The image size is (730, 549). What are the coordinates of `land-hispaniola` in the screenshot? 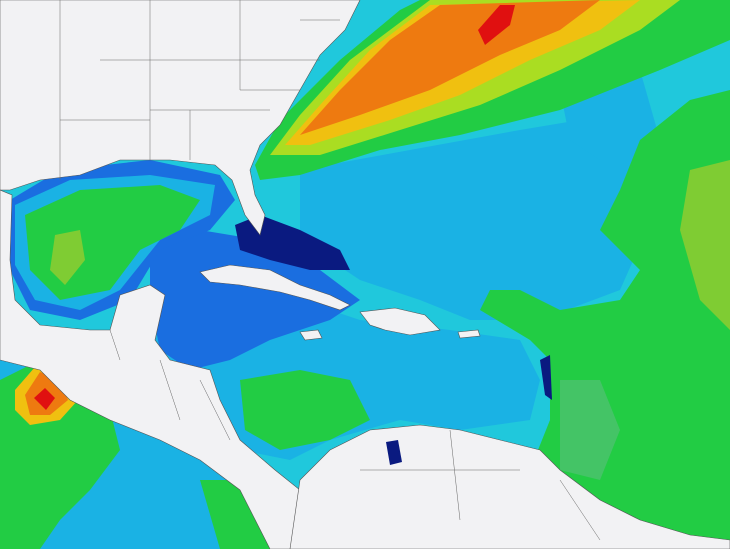 It's located at (400, 321).